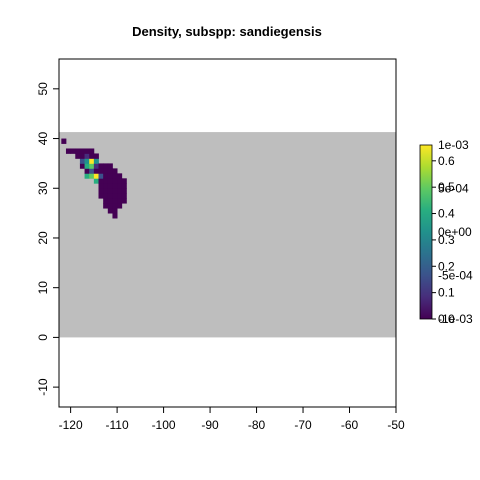  Describe the element at coordinates (426, 232) in the screenshot. I see `colorbar-bar` at that location.